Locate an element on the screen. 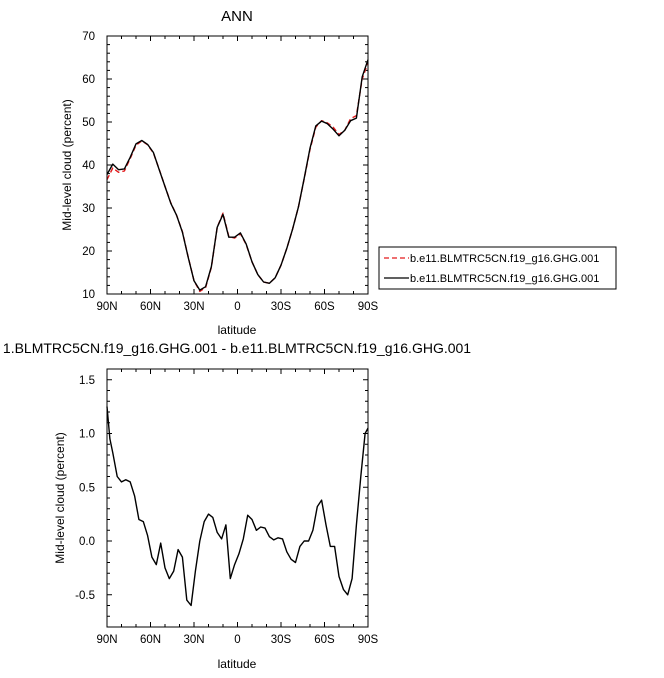  bottom-x-axis-label: latitude is located at coordinates (237, 664).